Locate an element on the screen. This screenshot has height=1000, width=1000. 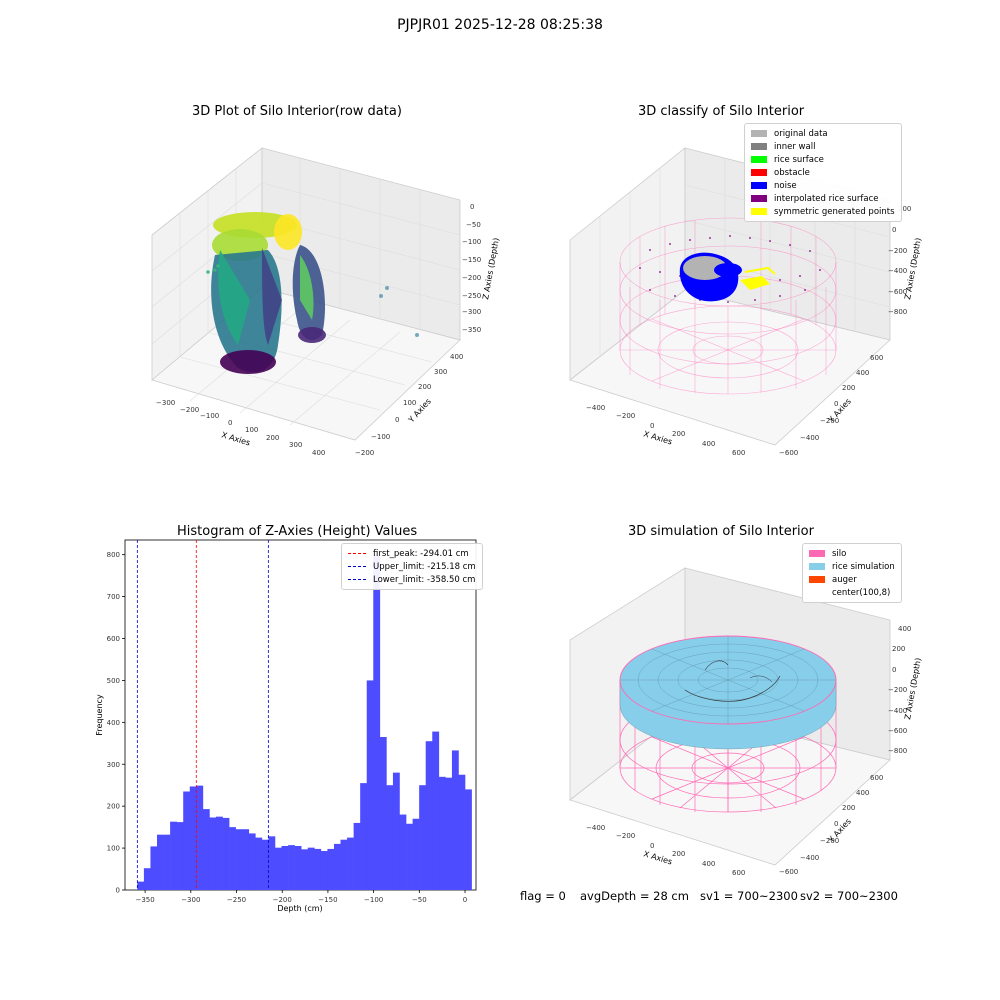
hist-y-label: Frequency is located at coordinates (99, 715).